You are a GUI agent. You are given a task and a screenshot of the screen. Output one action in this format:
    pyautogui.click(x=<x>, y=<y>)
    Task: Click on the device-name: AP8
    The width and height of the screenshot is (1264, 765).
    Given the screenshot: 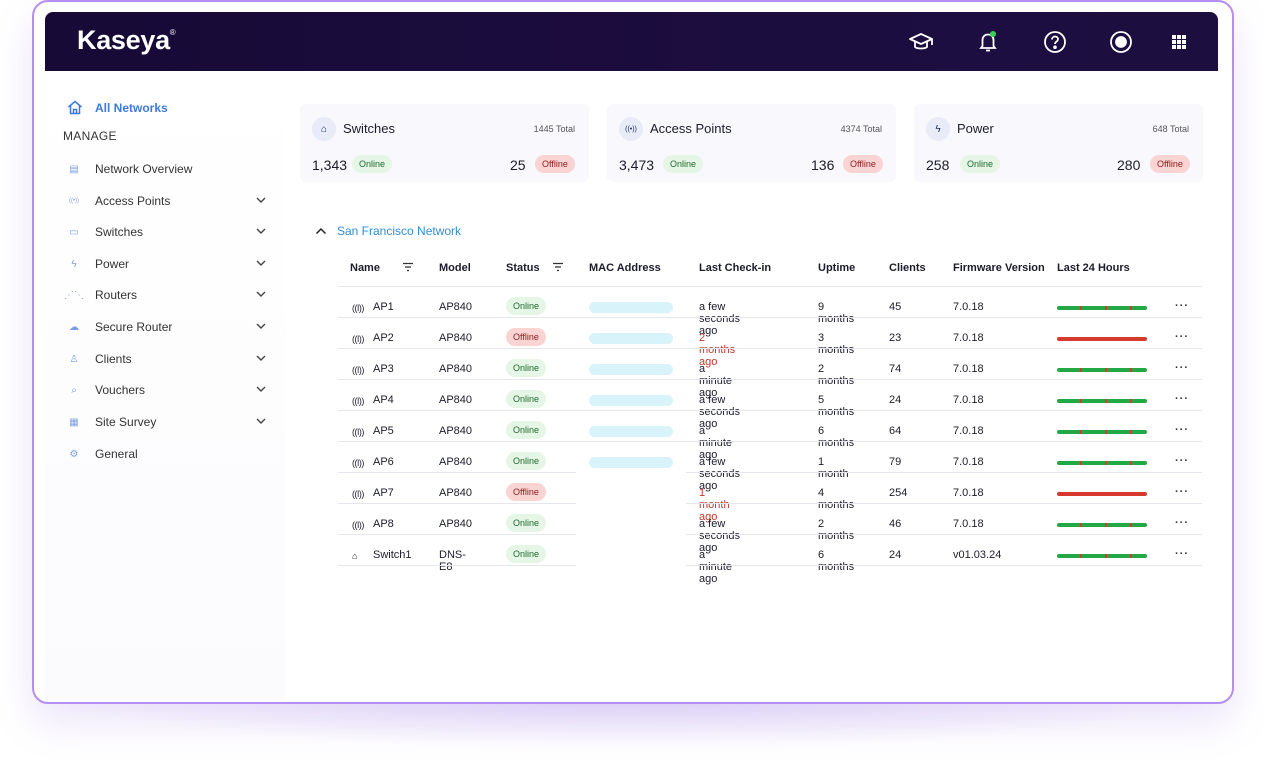 What is the action you would take?
    pyautogui.click(x=383, y=524)
    